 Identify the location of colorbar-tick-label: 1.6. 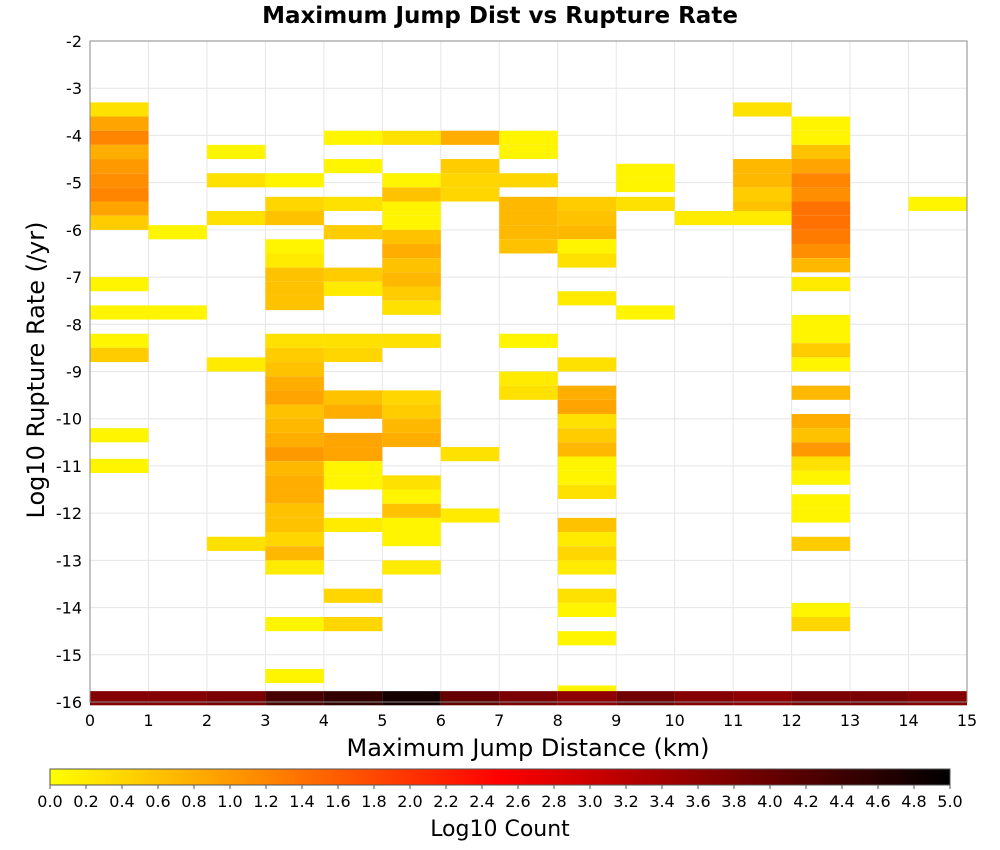
(337, 801).